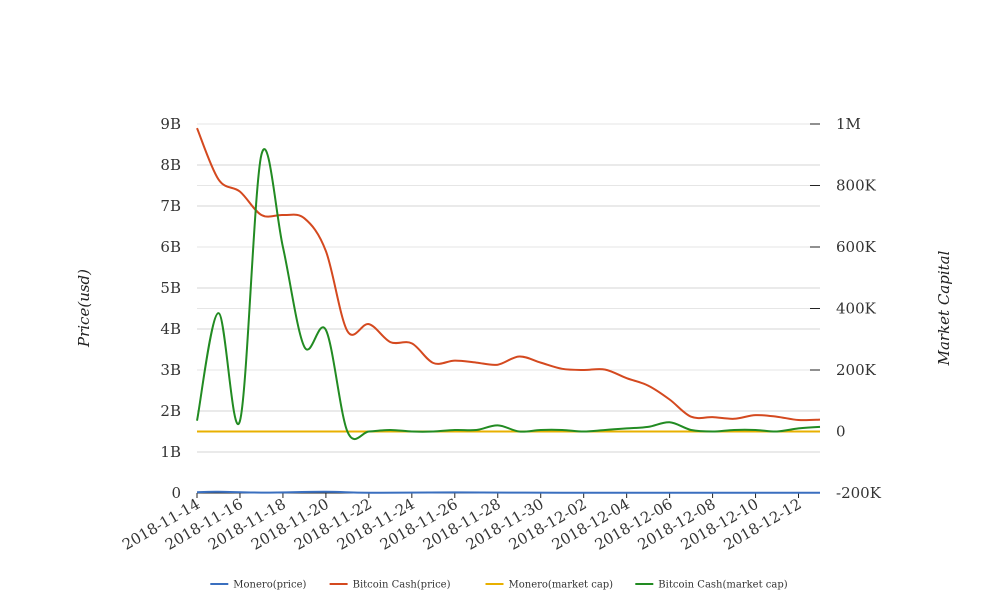 The width and height of the screenshot is (1008, 616). I want to click on y-left-tick-label-0: 0, so click(176, 493).